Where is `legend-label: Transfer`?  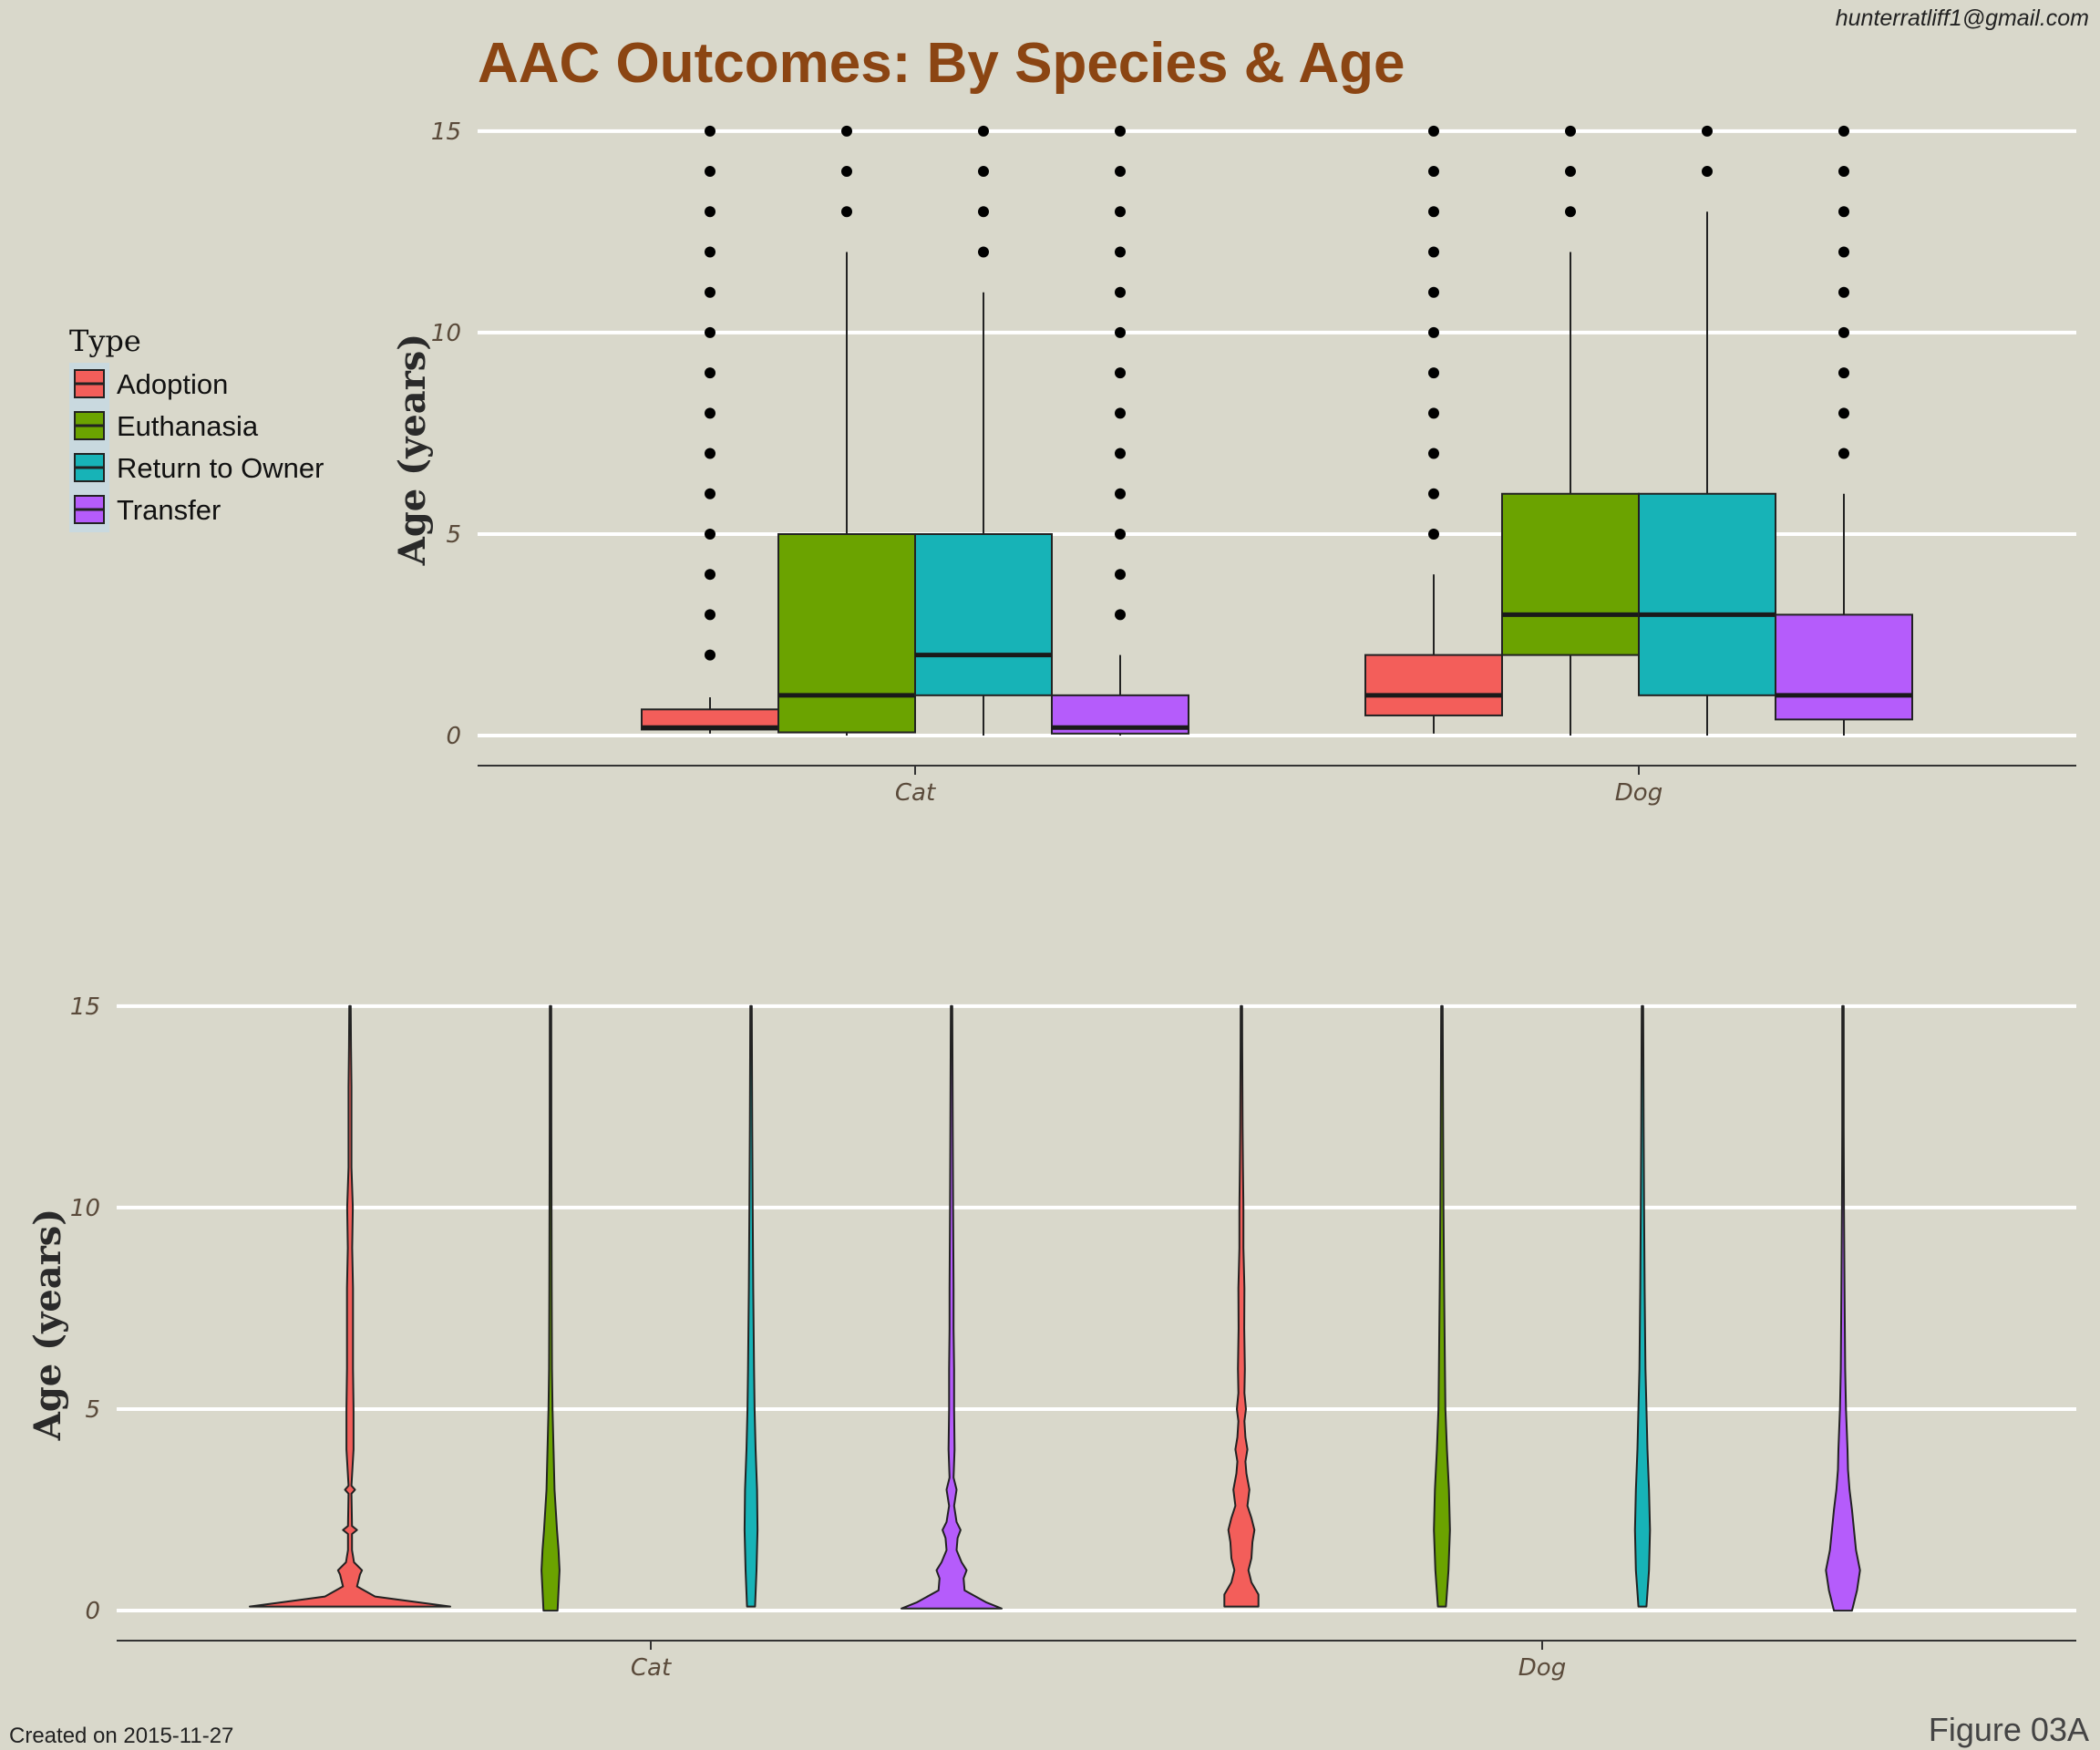 legend-label: Transfer is located at coordinates (169, 510).